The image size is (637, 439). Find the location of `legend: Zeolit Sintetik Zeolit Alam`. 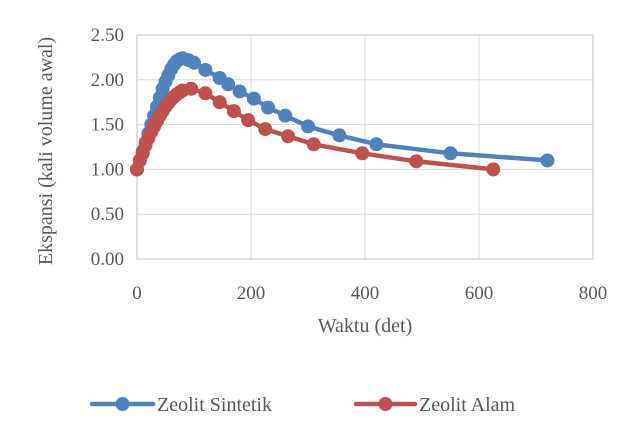

legend: Zeolit Sintetik Zeolit Alam is located at coordinates (302, 405).